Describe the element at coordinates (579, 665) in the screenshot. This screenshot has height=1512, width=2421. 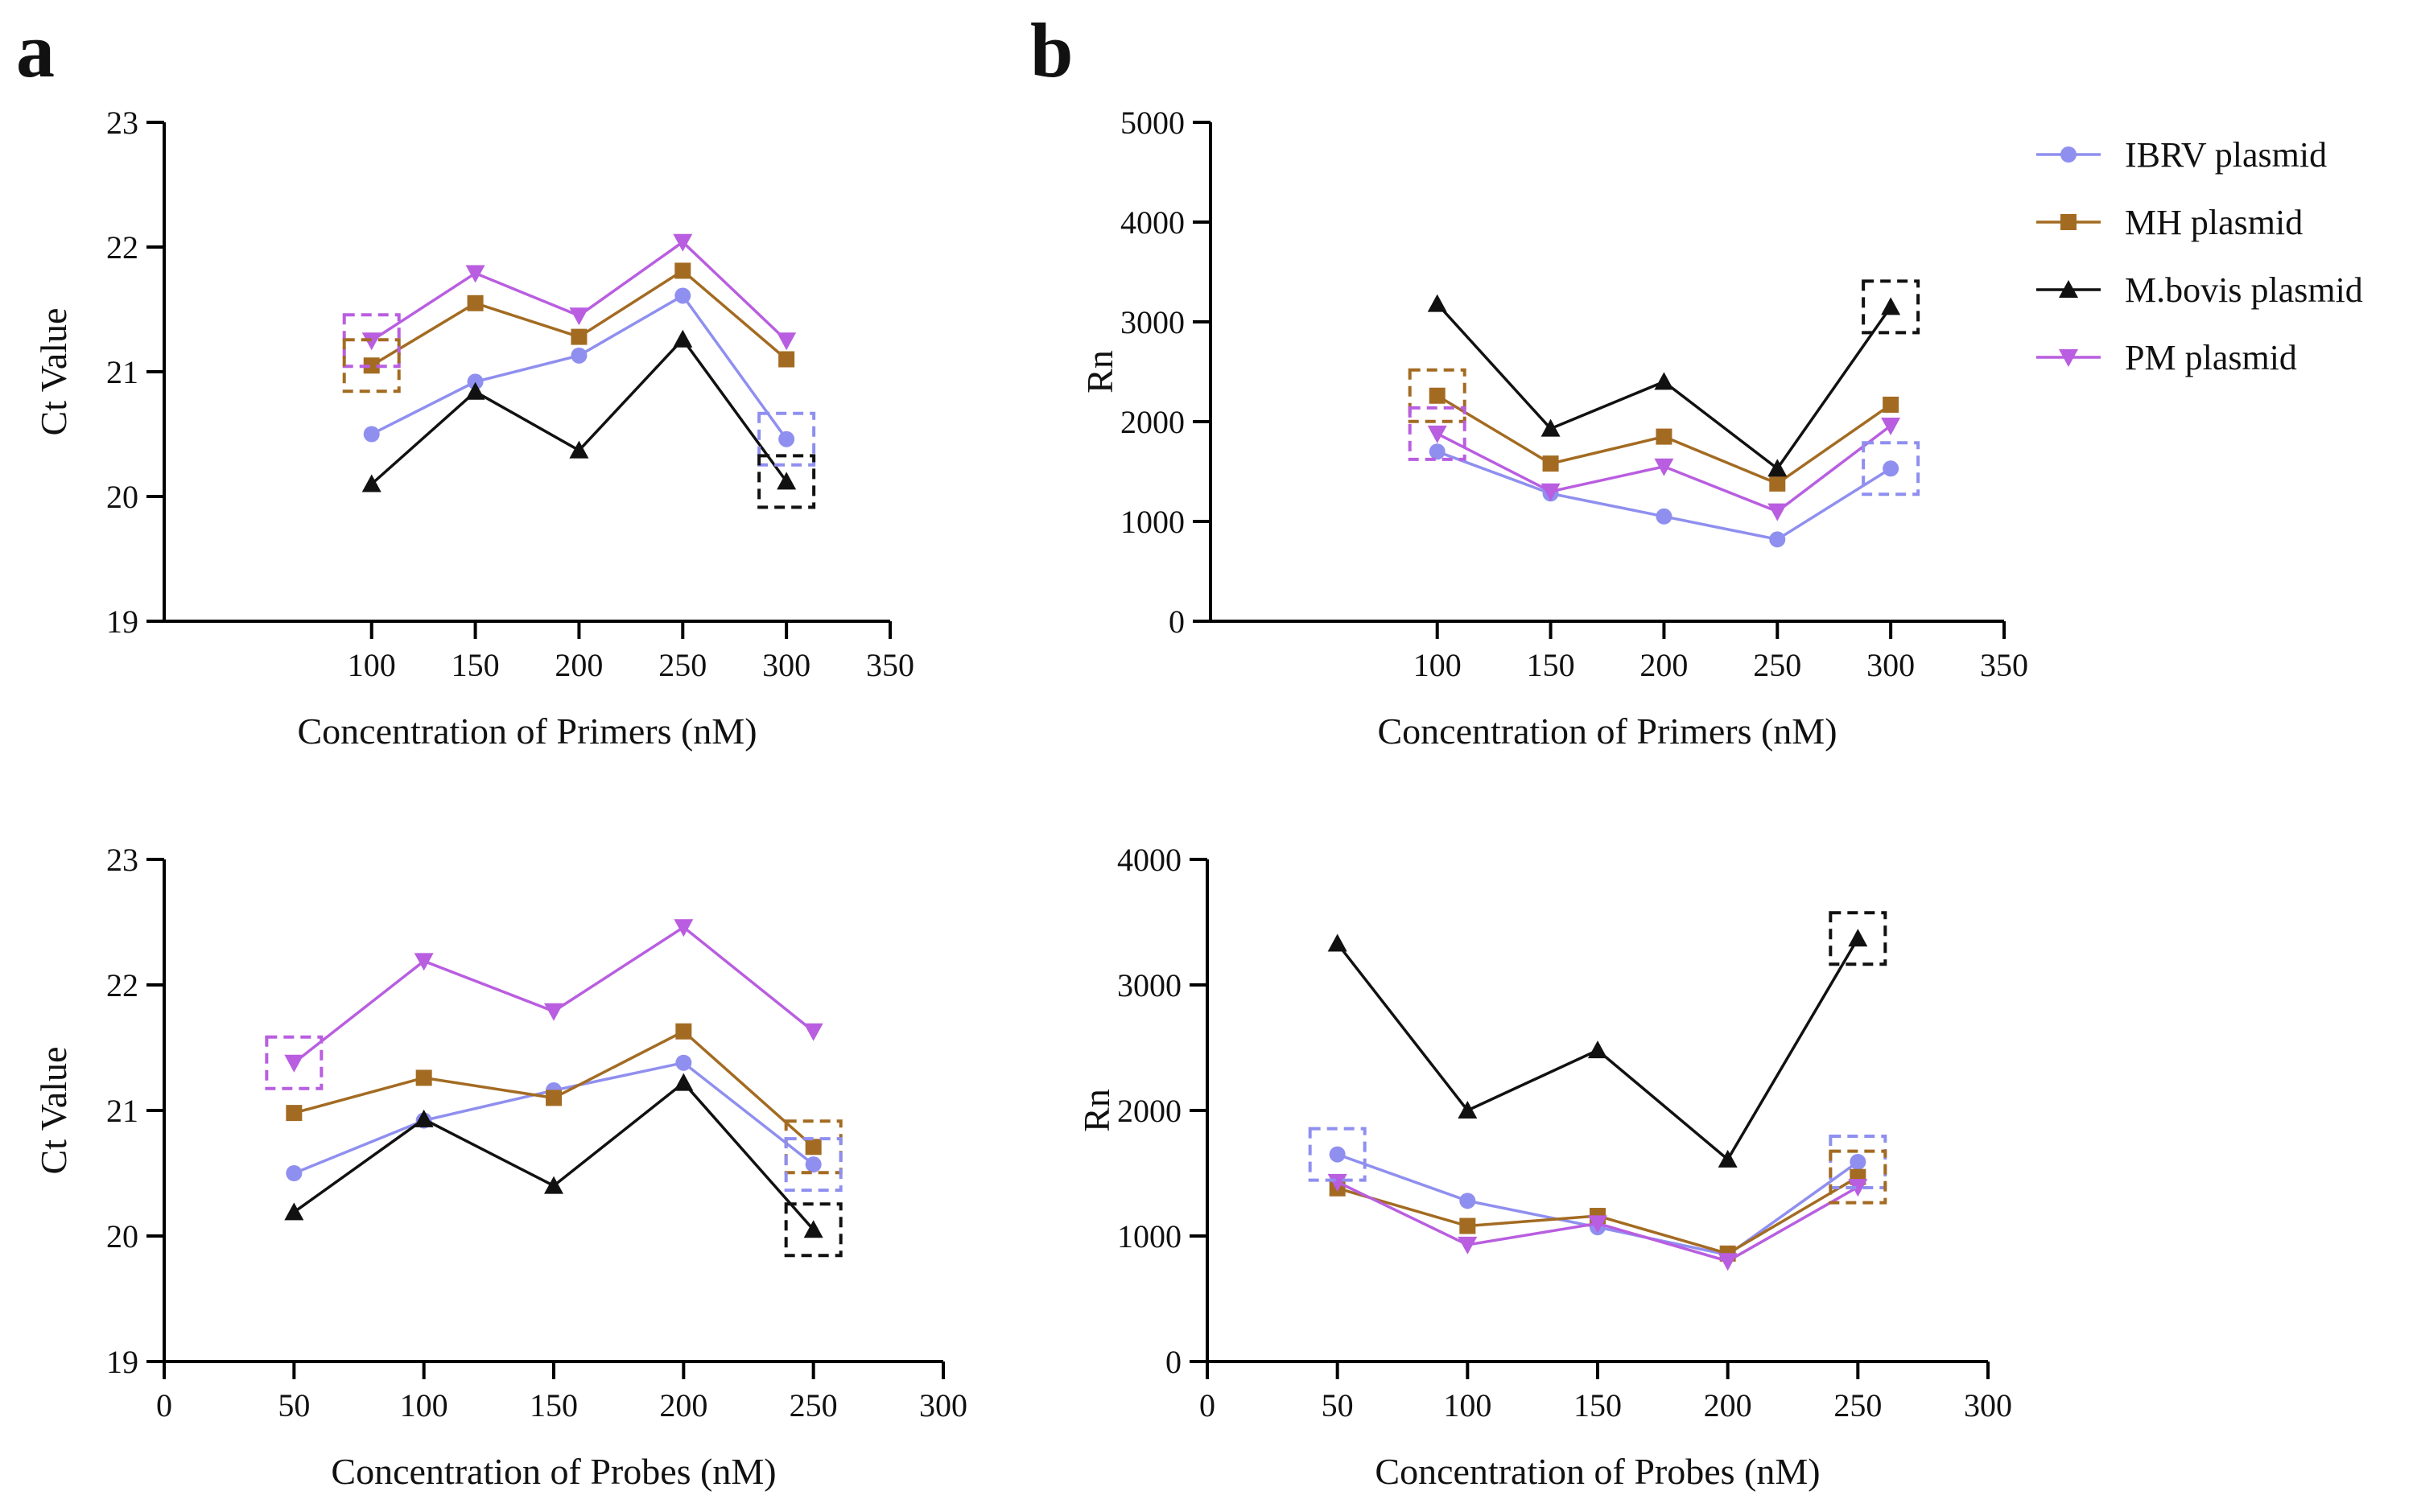
I see `x-tick-label: 200` at that location.